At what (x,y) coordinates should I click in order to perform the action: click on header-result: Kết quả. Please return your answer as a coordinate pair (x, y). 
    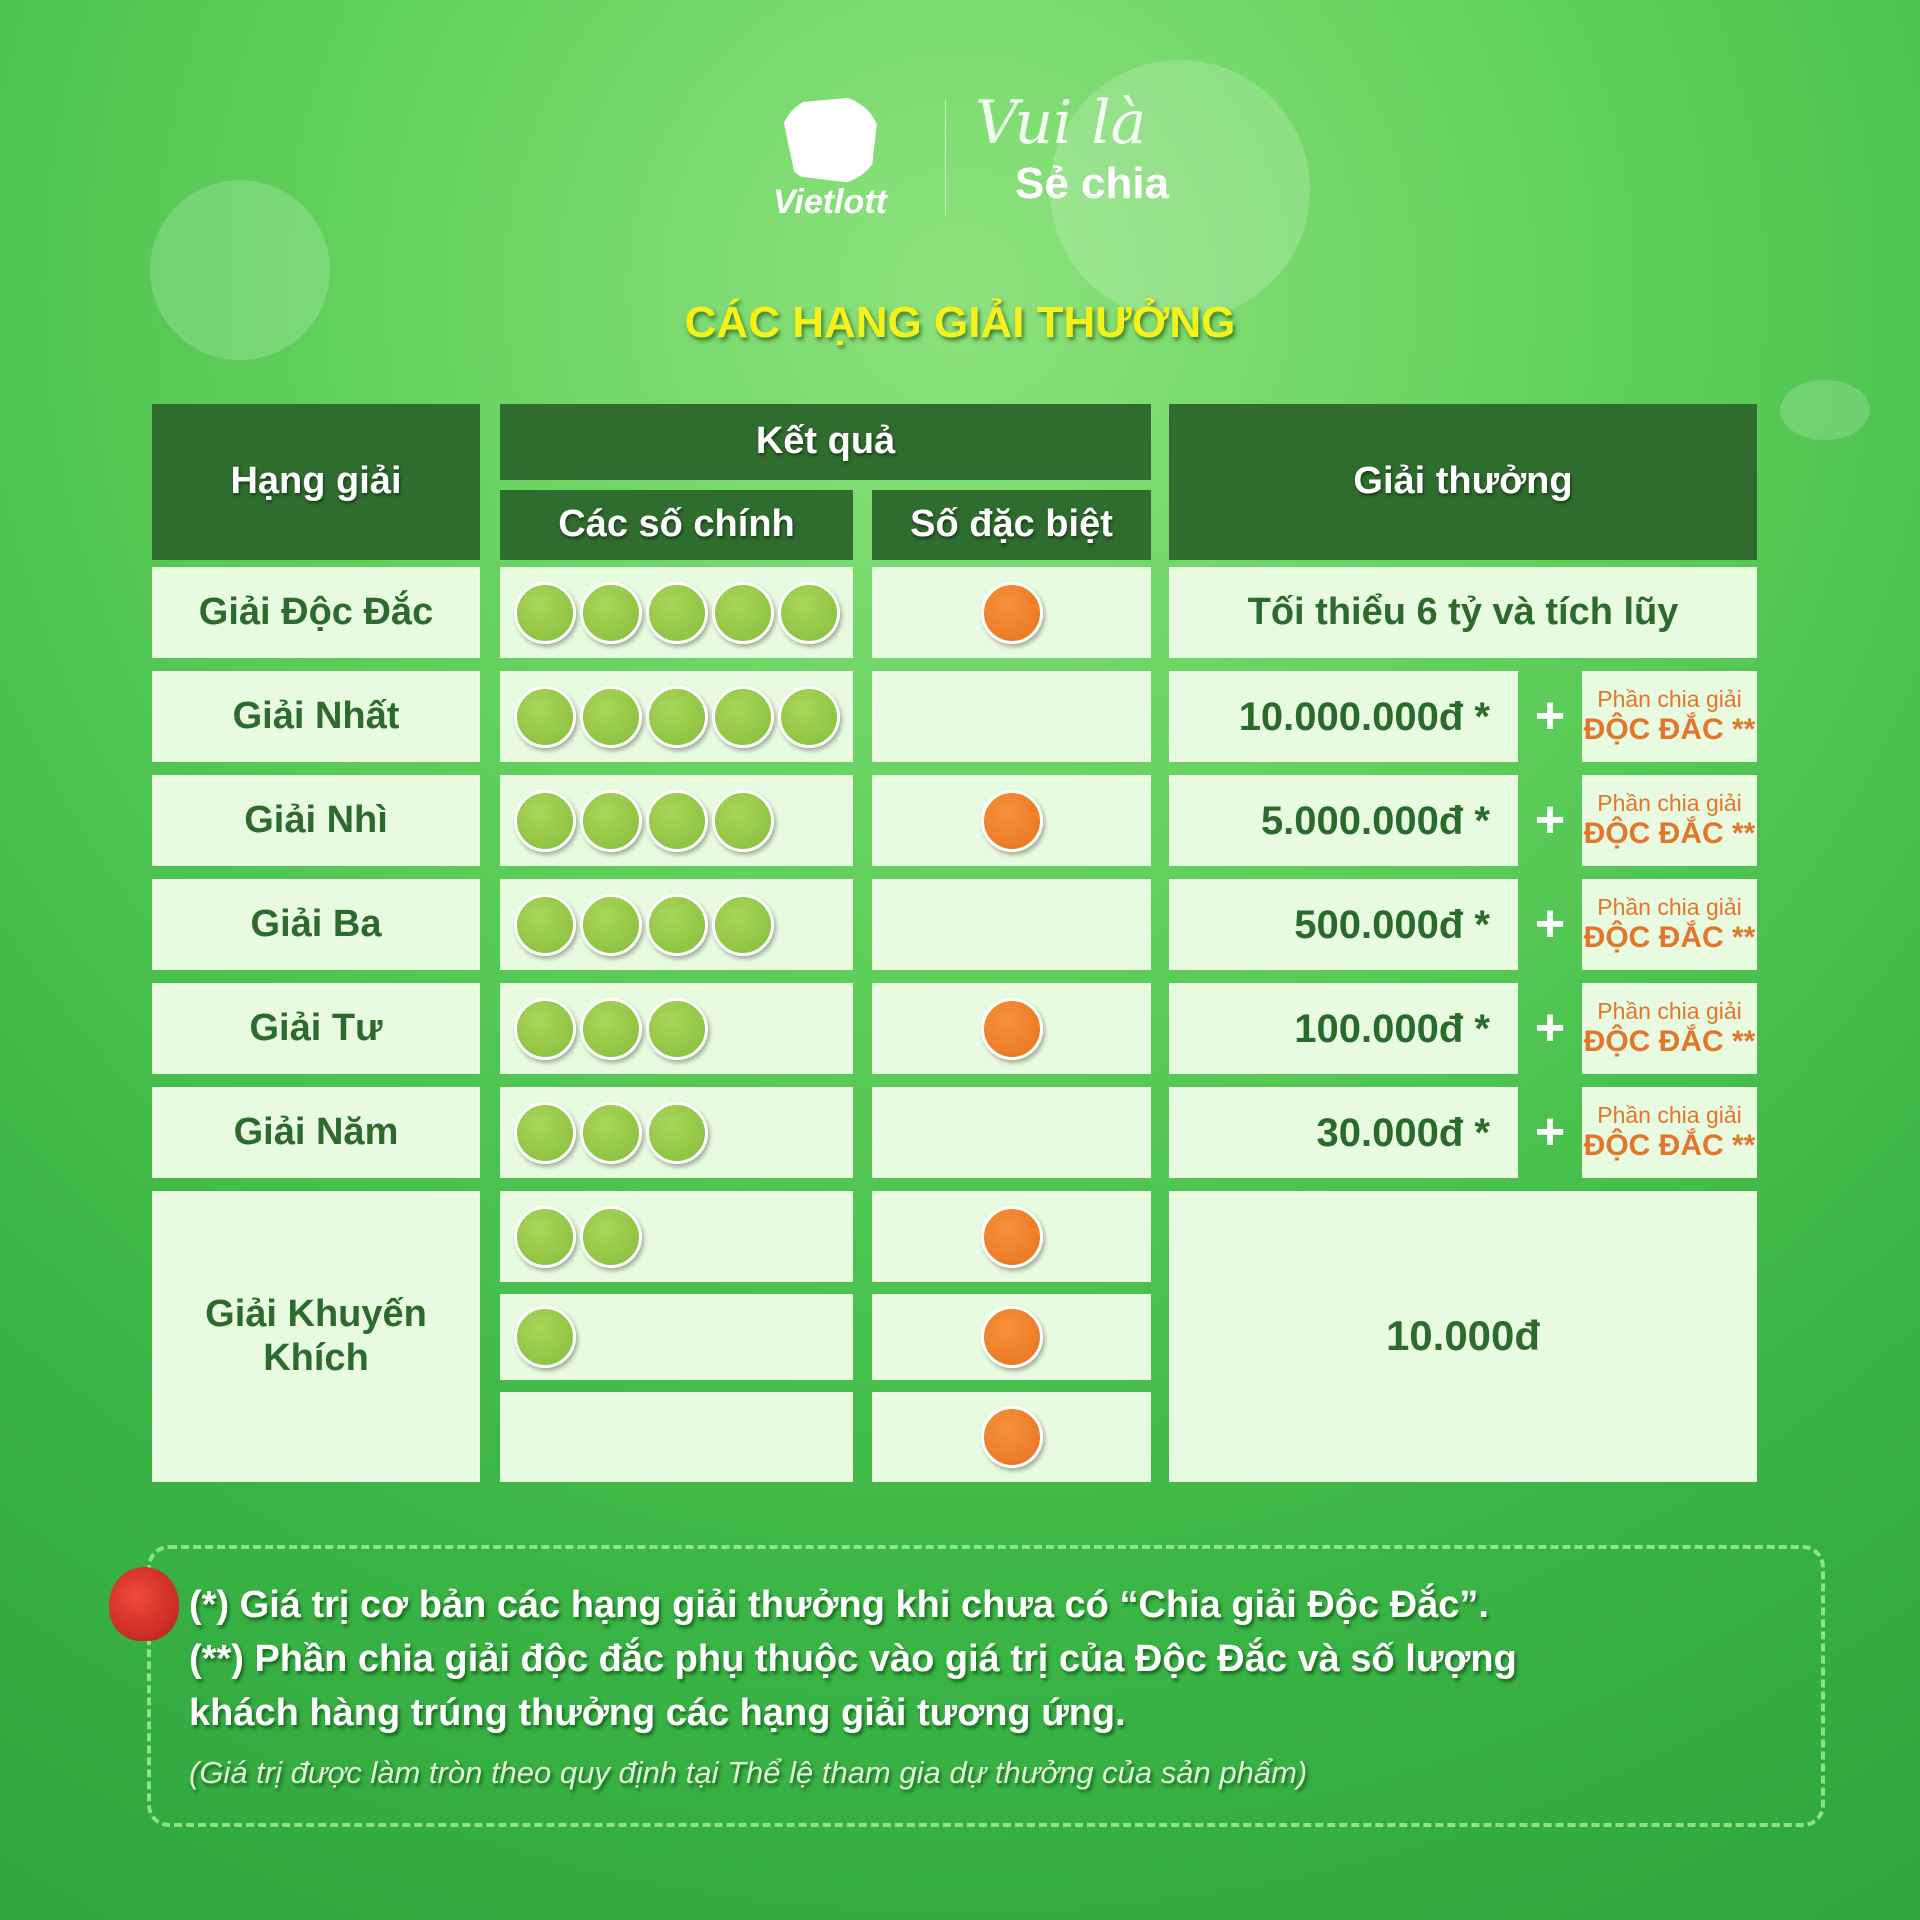
    Looking at the image, I should click on (825, 442).